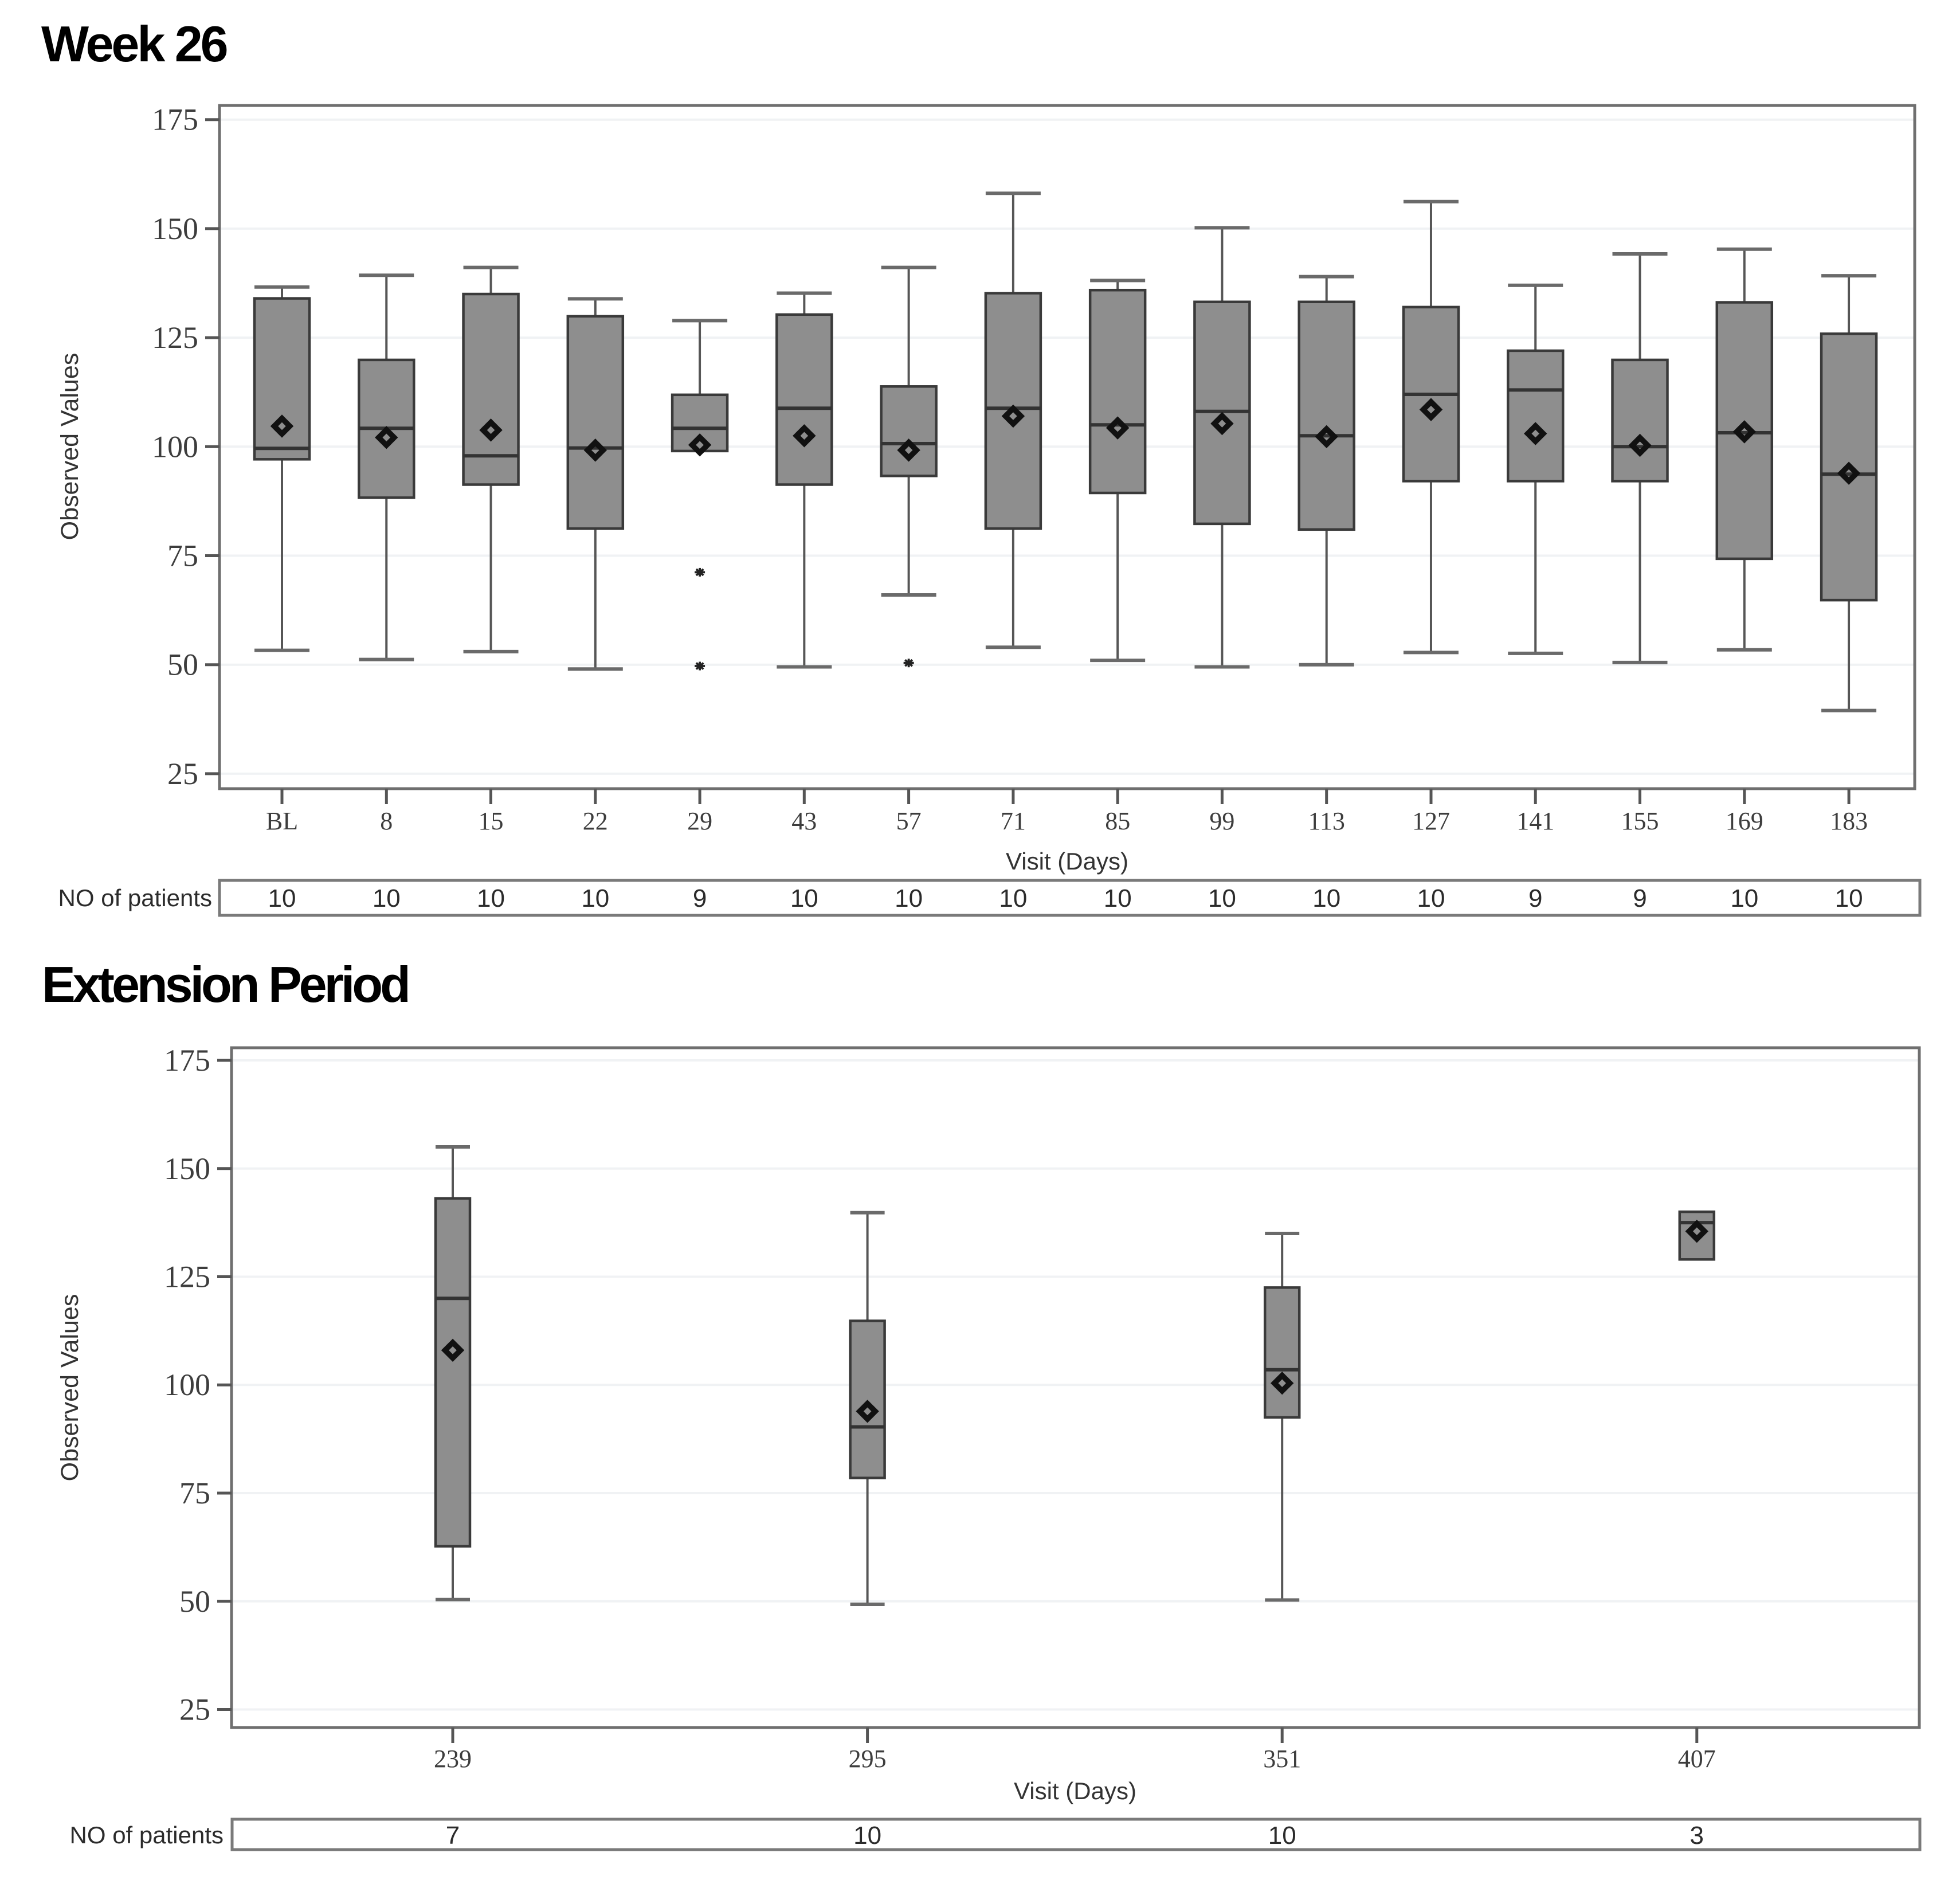 This screenshot has height=1884, width=1960. What do you see at coordinates (453, 1836) in the screenshot?
I see `svg-text: 7` at bounding box center [453, 1836].